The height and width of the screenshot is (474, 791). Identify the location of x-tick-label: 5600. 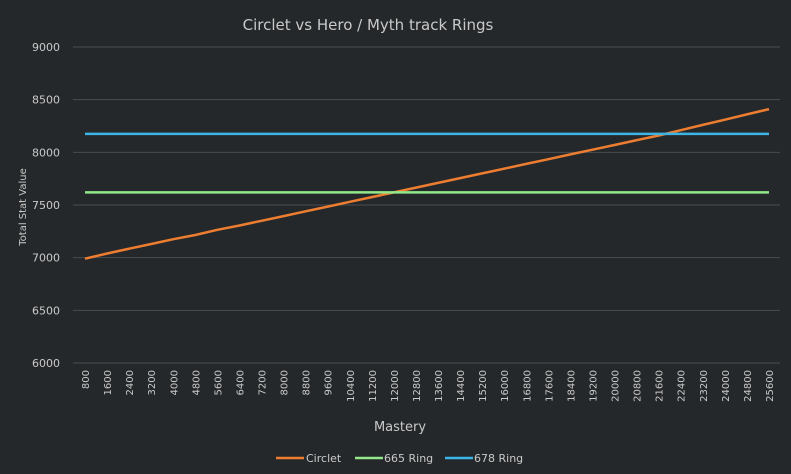
(218, 382).